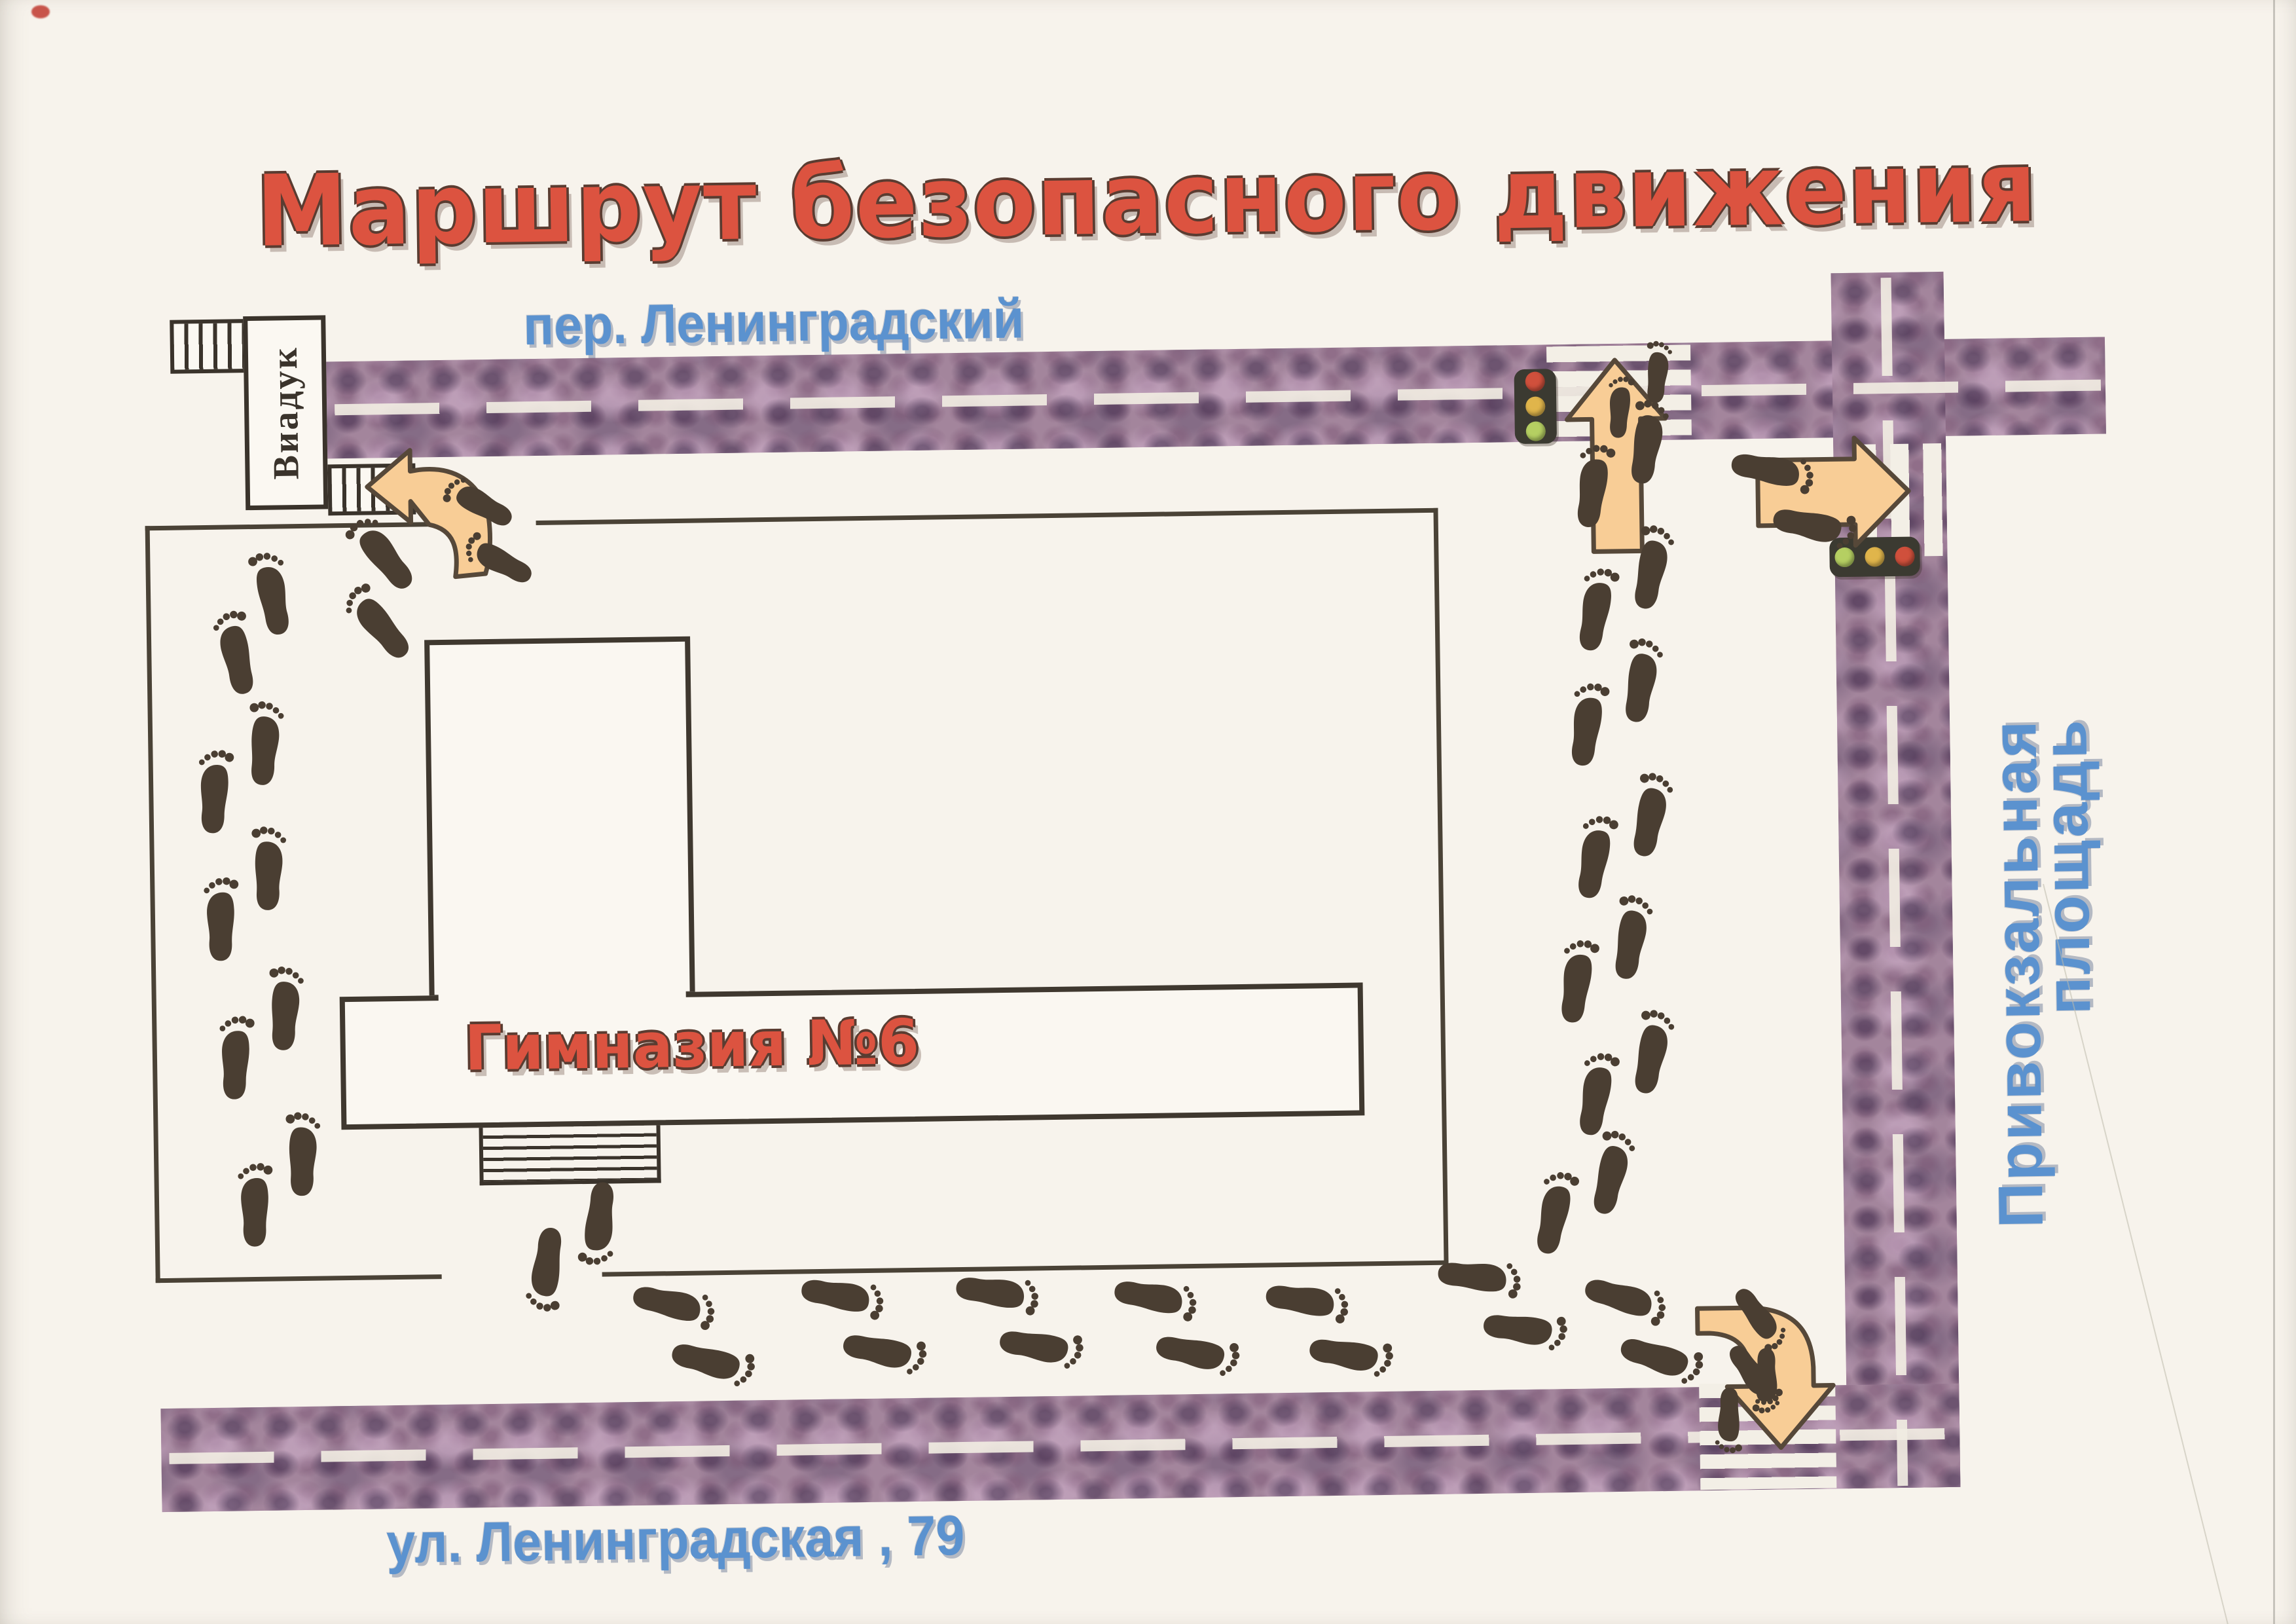 The height and width of the screenshot is (1624, 2296). Describe the element at coordinates (676, 1540) in the screenshot. I see `street-label-bottom: ул. Ленинградская , 79` at that location.